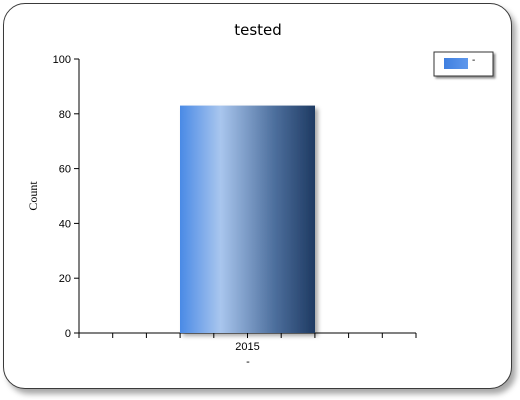 The width and height of the screenshot is (520, 400). Describe the element at coordinates (65, 170) in the screenshot. I see `y-tick-label: 60` at that location.